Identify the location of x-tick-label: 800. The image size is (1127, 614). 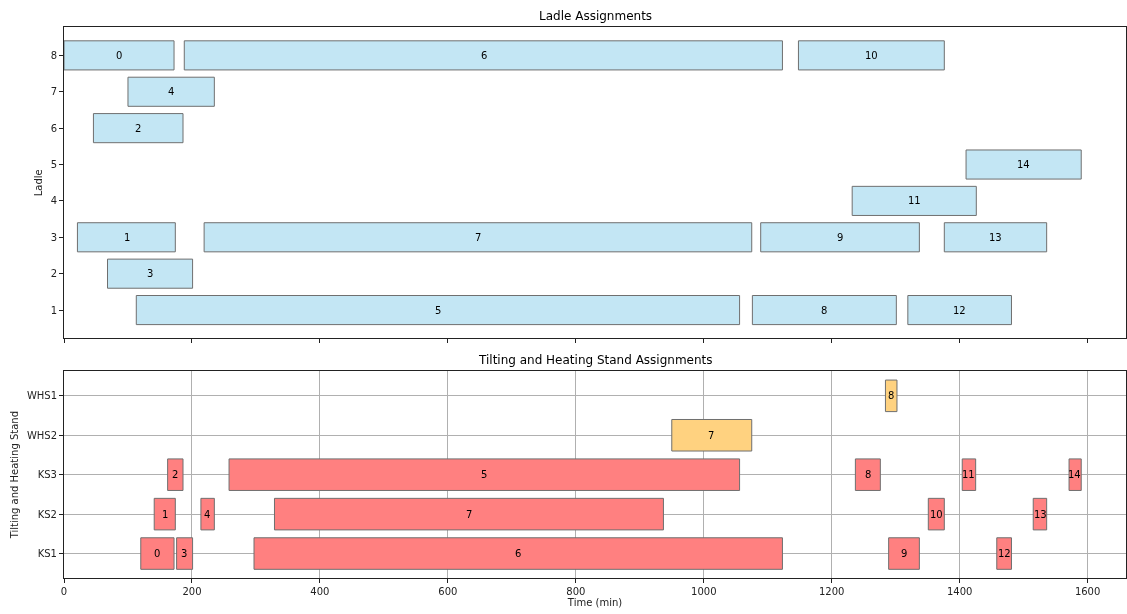
(576, 591).